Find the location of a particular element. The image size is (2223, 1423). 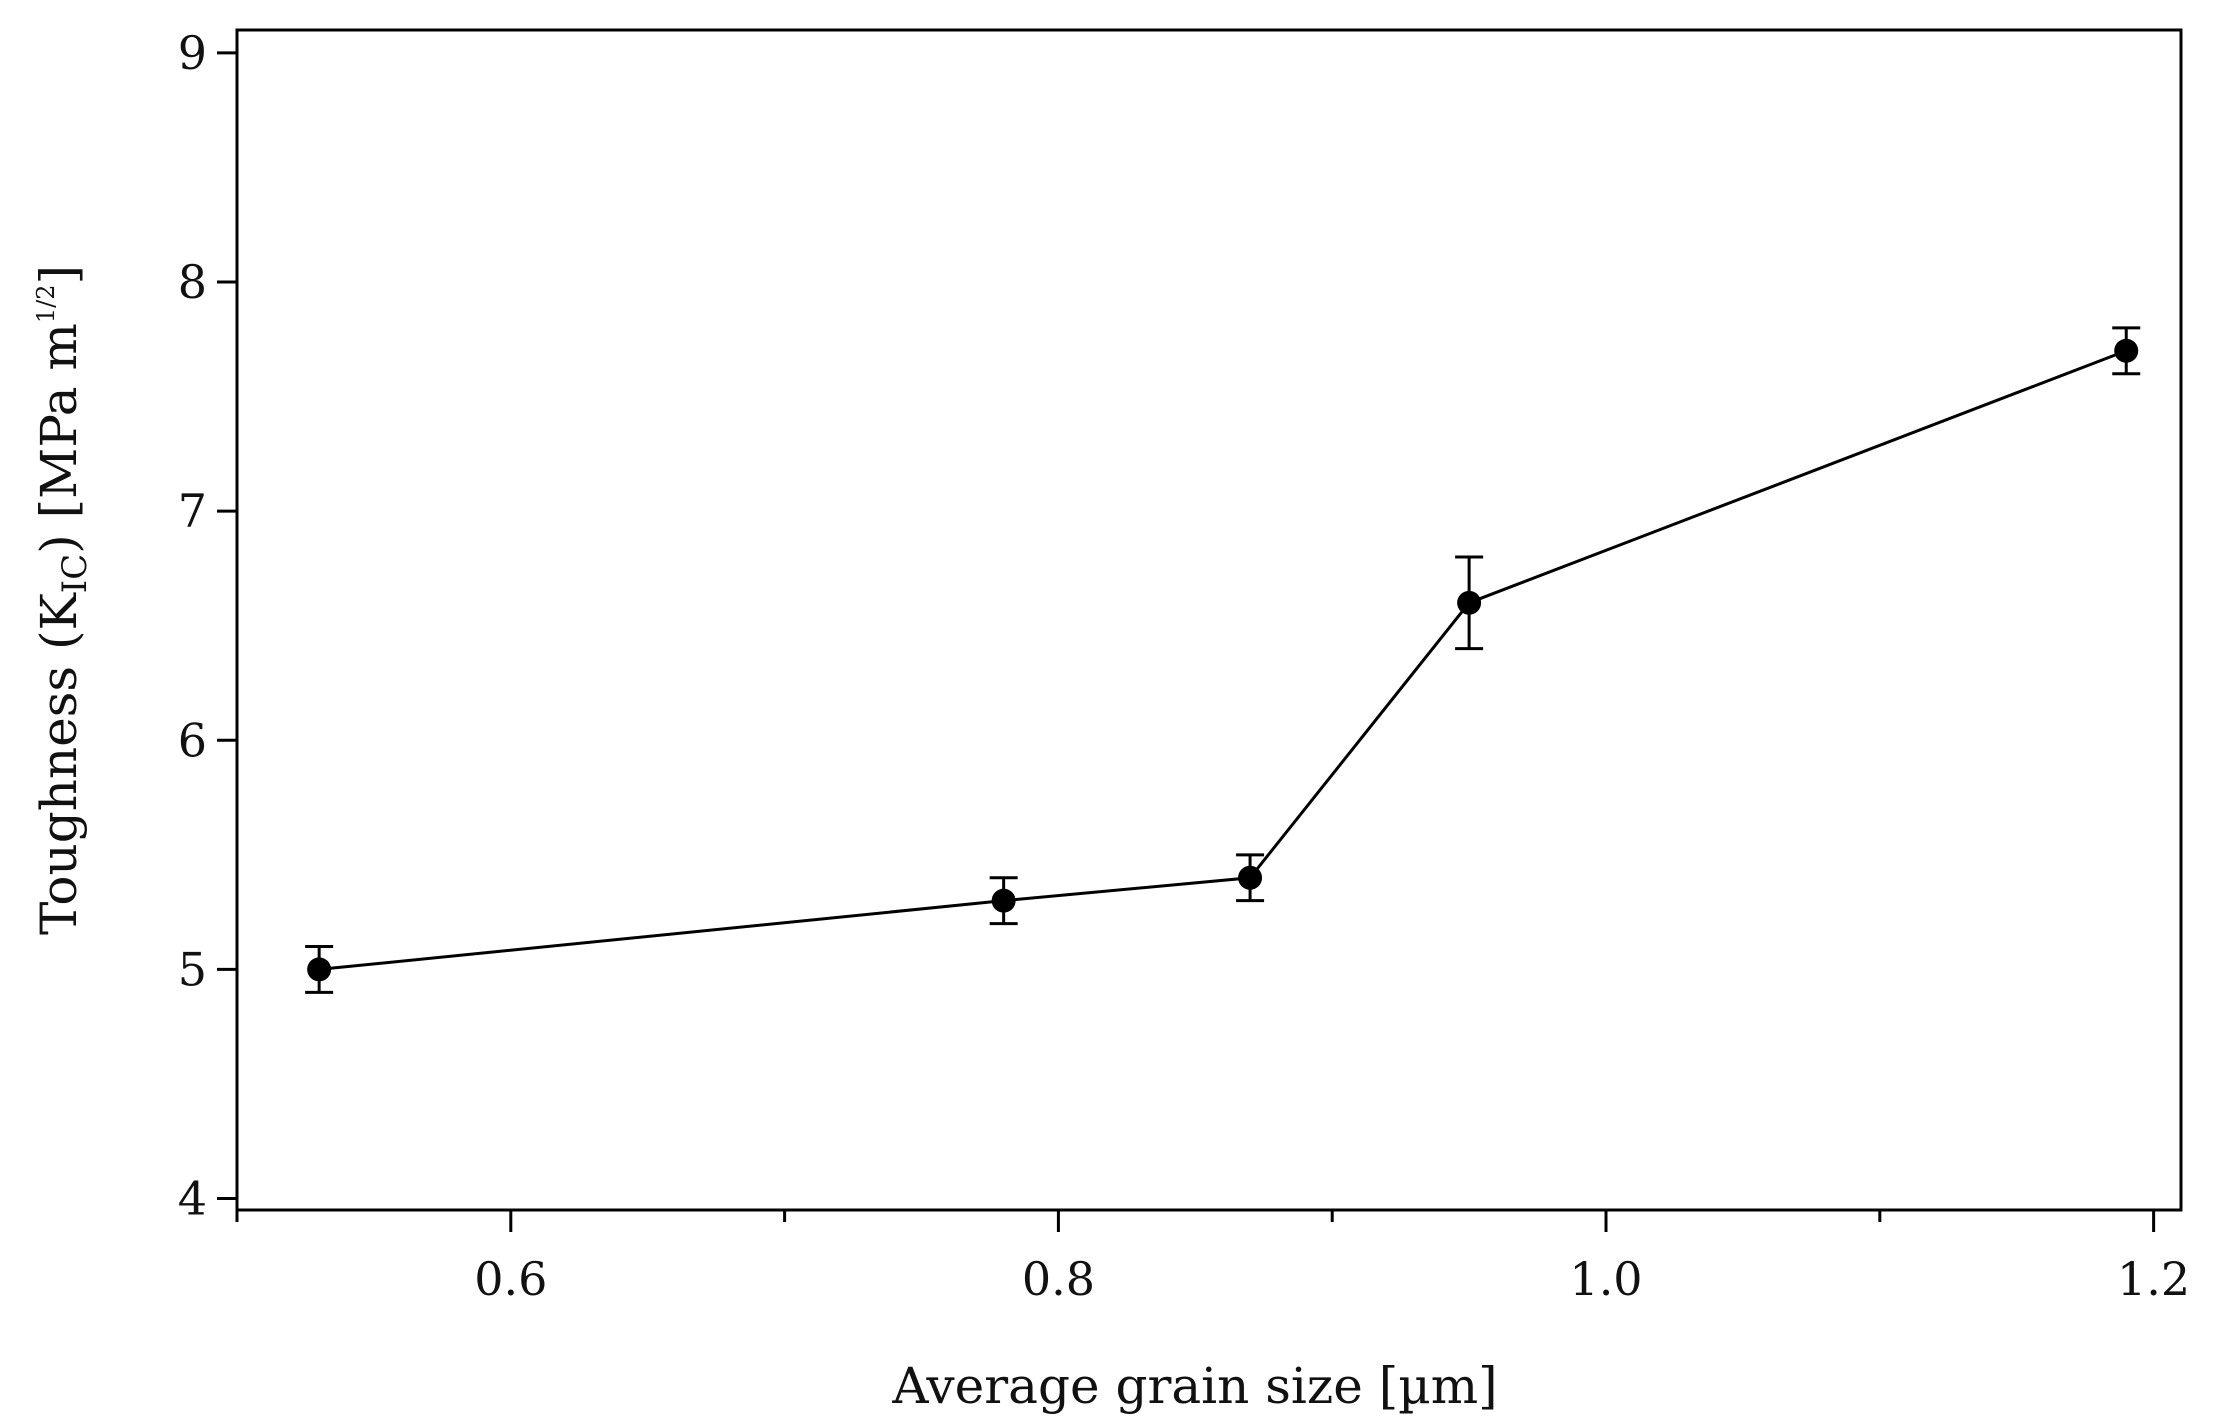

x-tick-label: 0.6 is located at coordinates (510, 1279).